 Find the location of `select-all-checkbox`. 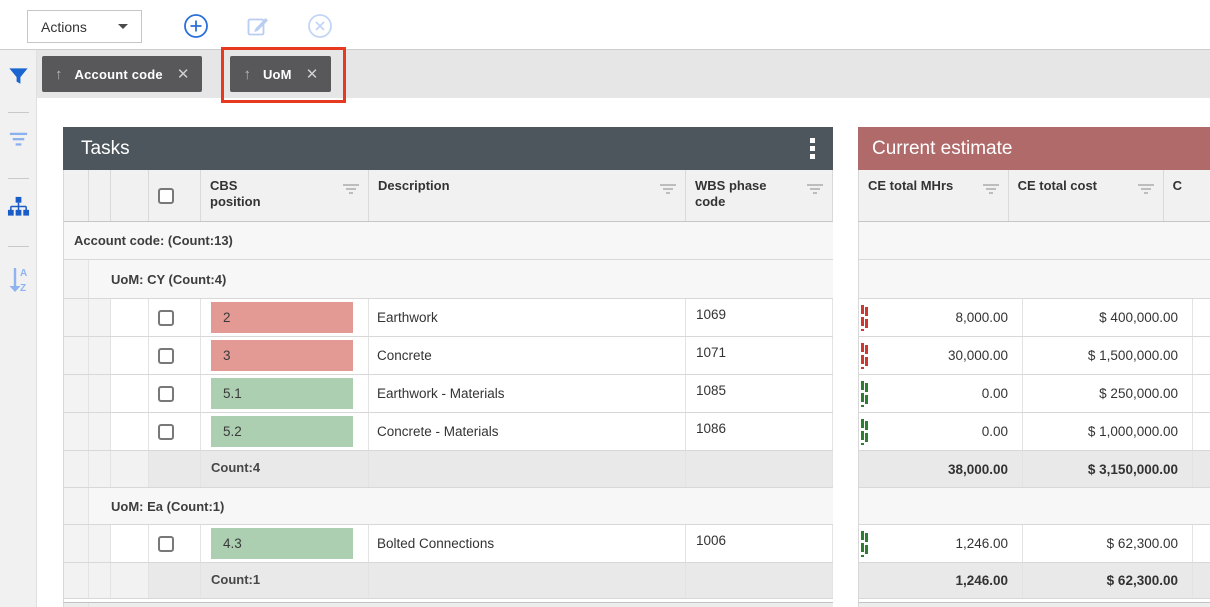

select-all-checkbox is located at coordinates (166, 195).